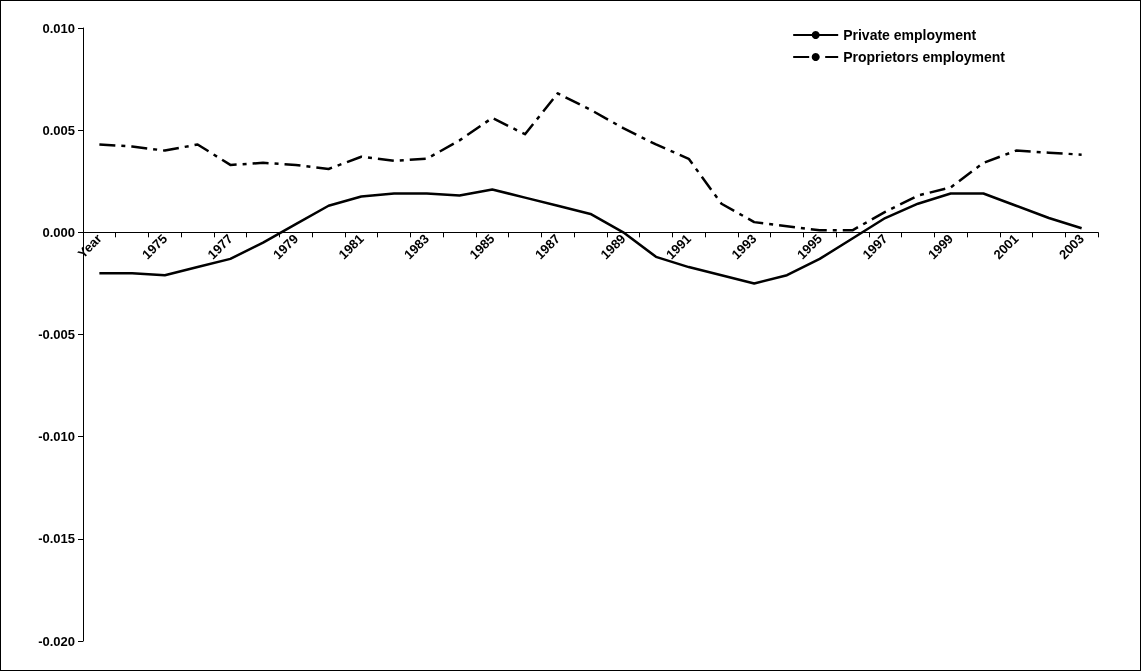 This screenshot has height=671, width=1141. I want to click on y-tick-label: 0.000, so click(58, 232).